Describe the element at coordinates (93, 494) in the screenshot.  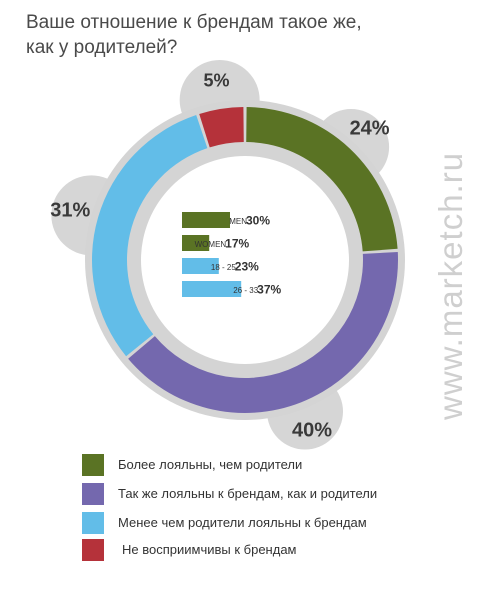
I see `legend-swatch-equally-loyal` at that location.